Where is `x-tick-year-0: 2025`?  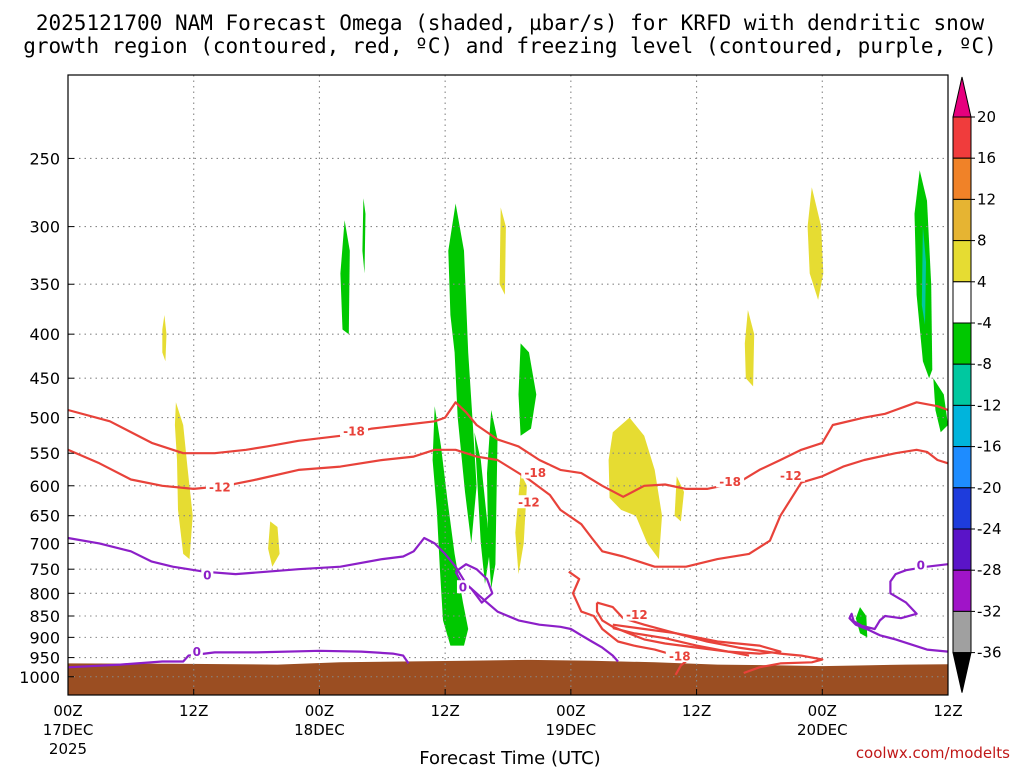
x-tick-year-0: 2025 is located at coordinates (68, 749).